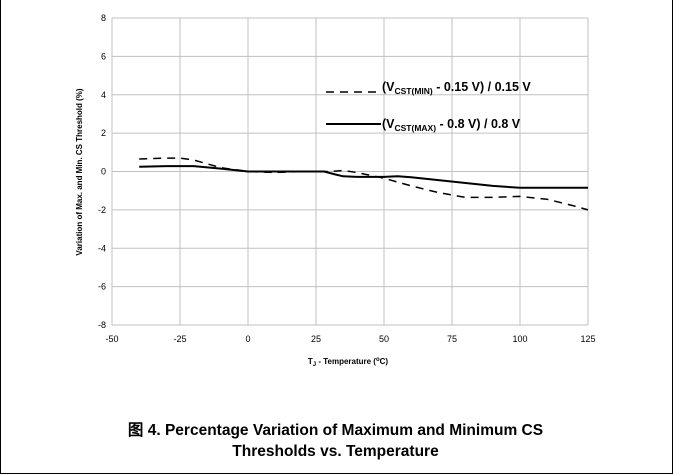  I want to click on x-tick-label: 100, so click(519, 339).